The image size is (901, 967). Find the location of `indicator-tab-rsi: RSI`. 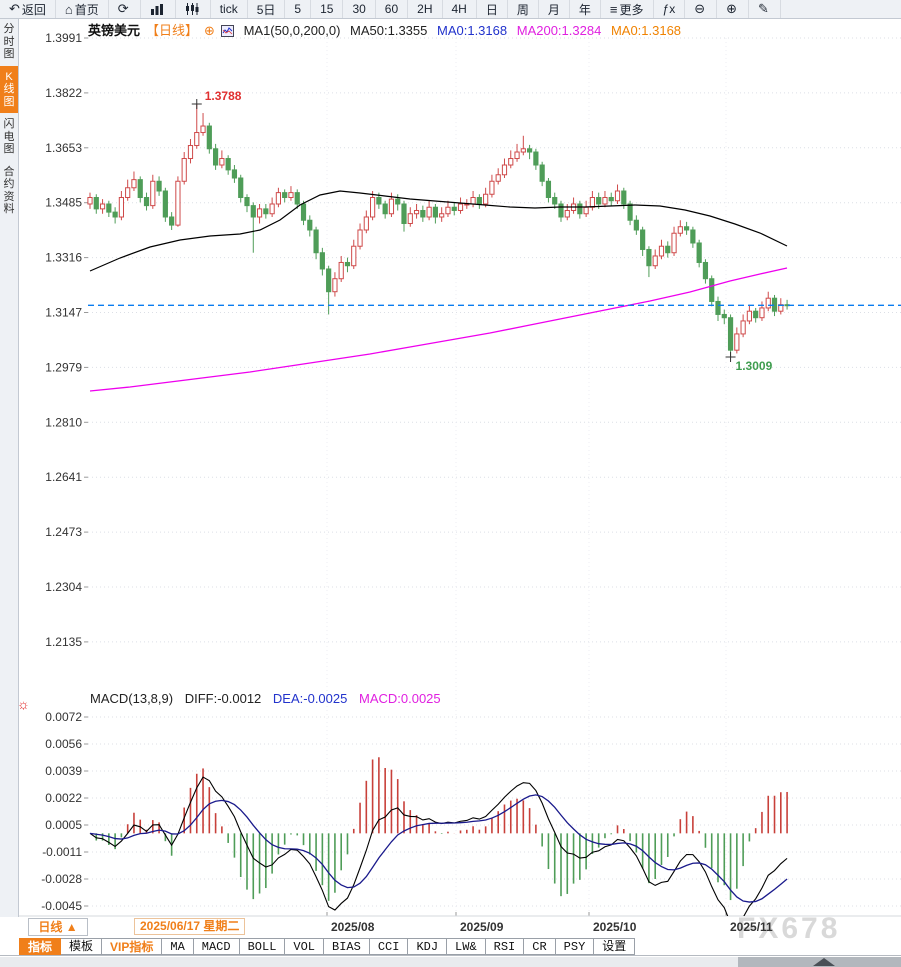

indicator-tab-rsi: RSI is located at coordinates (505, 946).